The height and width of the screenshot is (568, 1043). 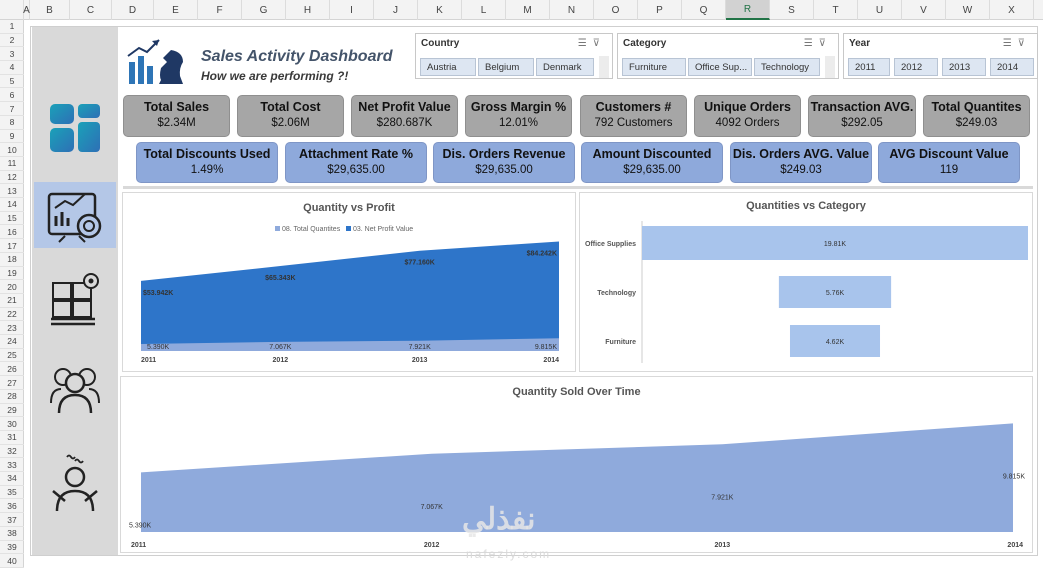 What do you see at coordinates (12, 178) in the screenshot?
I see `row-header-12: 12` at bounding box center [12, 178].